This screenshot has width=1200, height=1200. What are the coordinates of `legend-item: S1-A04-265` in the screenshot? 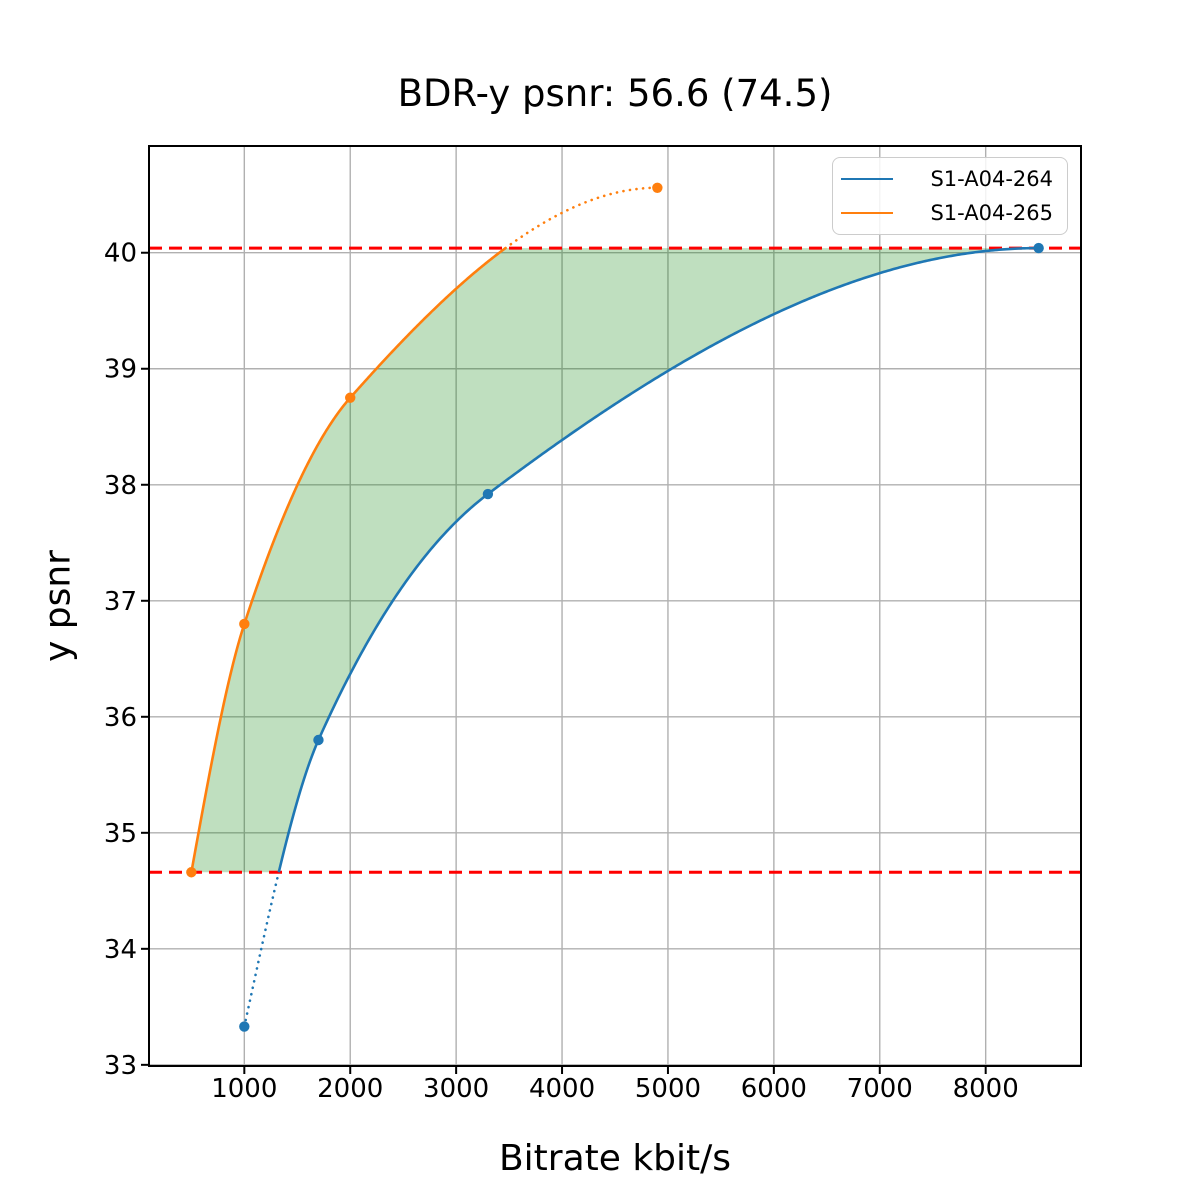 It's located at (950, 213).